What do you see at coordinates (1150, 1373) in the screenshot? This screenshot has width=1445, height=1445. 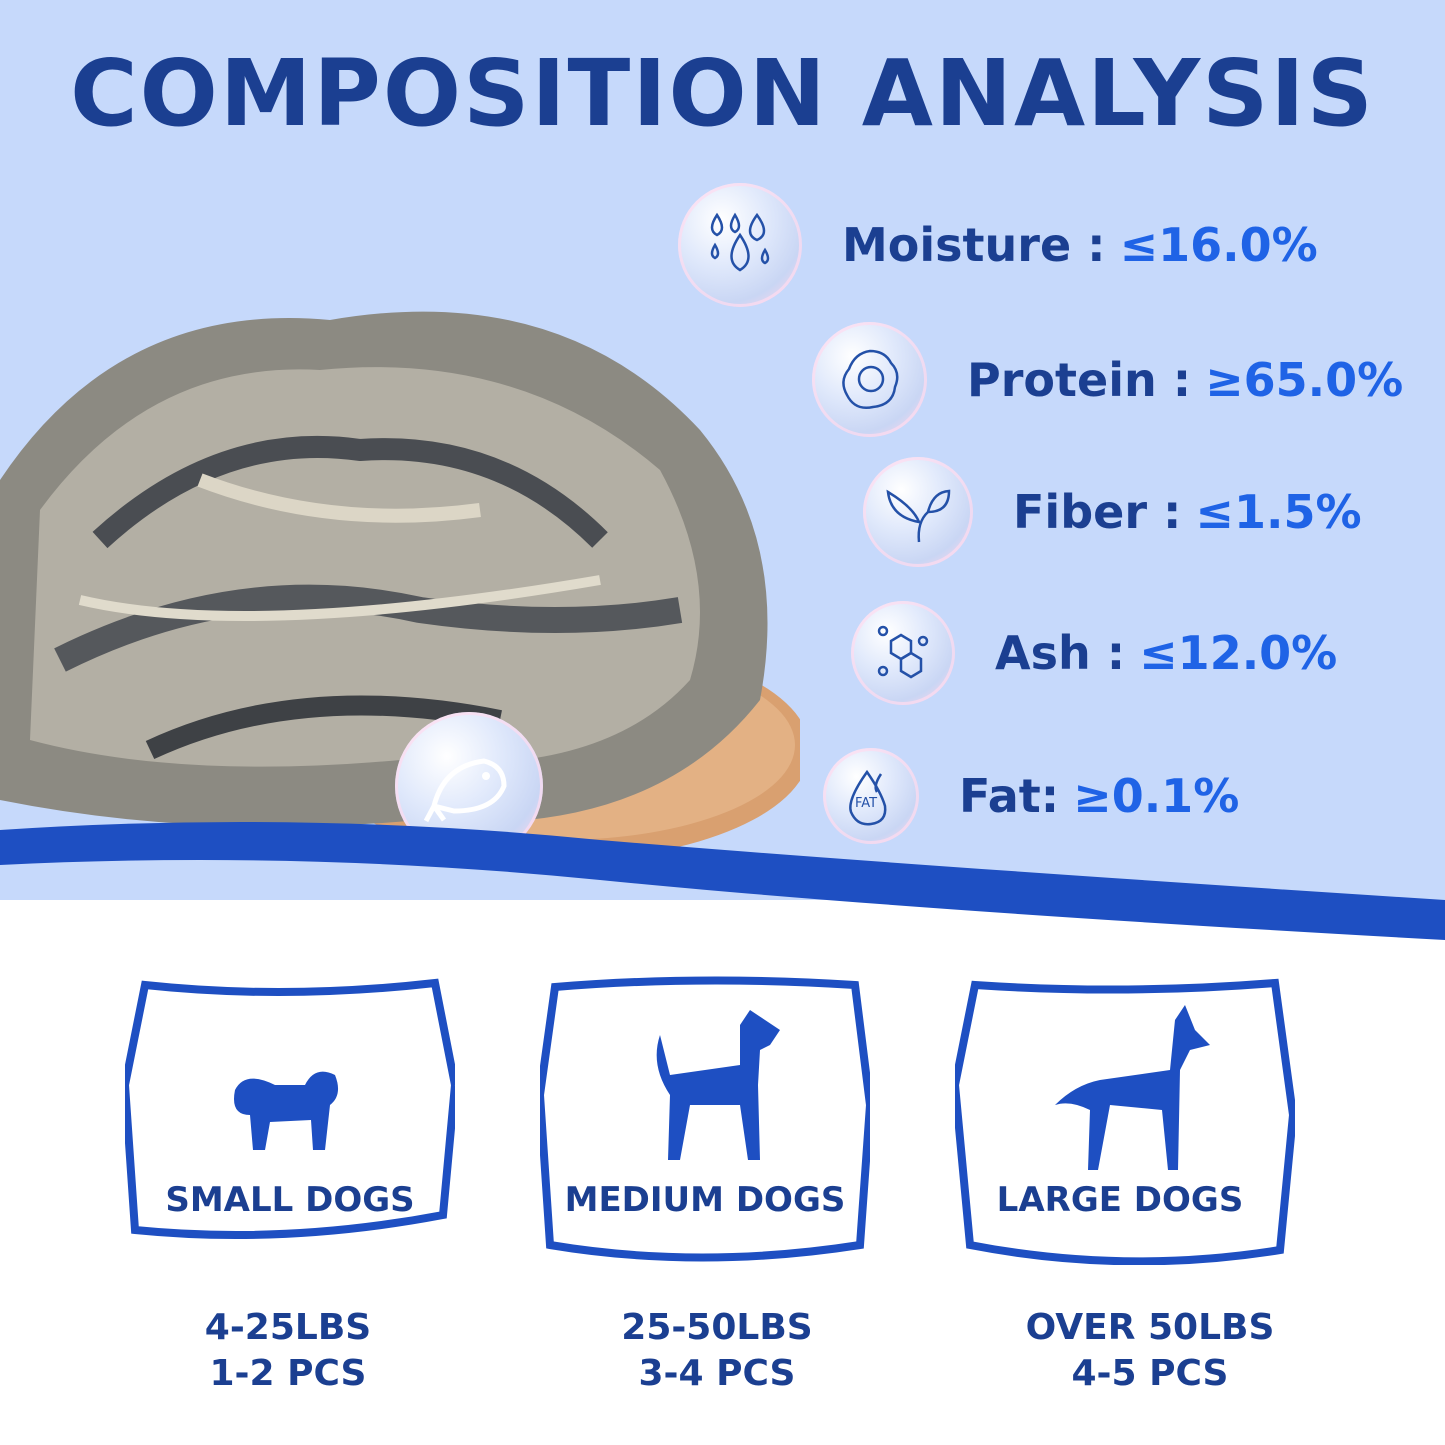 I see `piece-count: 4-5 PCS` at bounding box center [1150, 1373].